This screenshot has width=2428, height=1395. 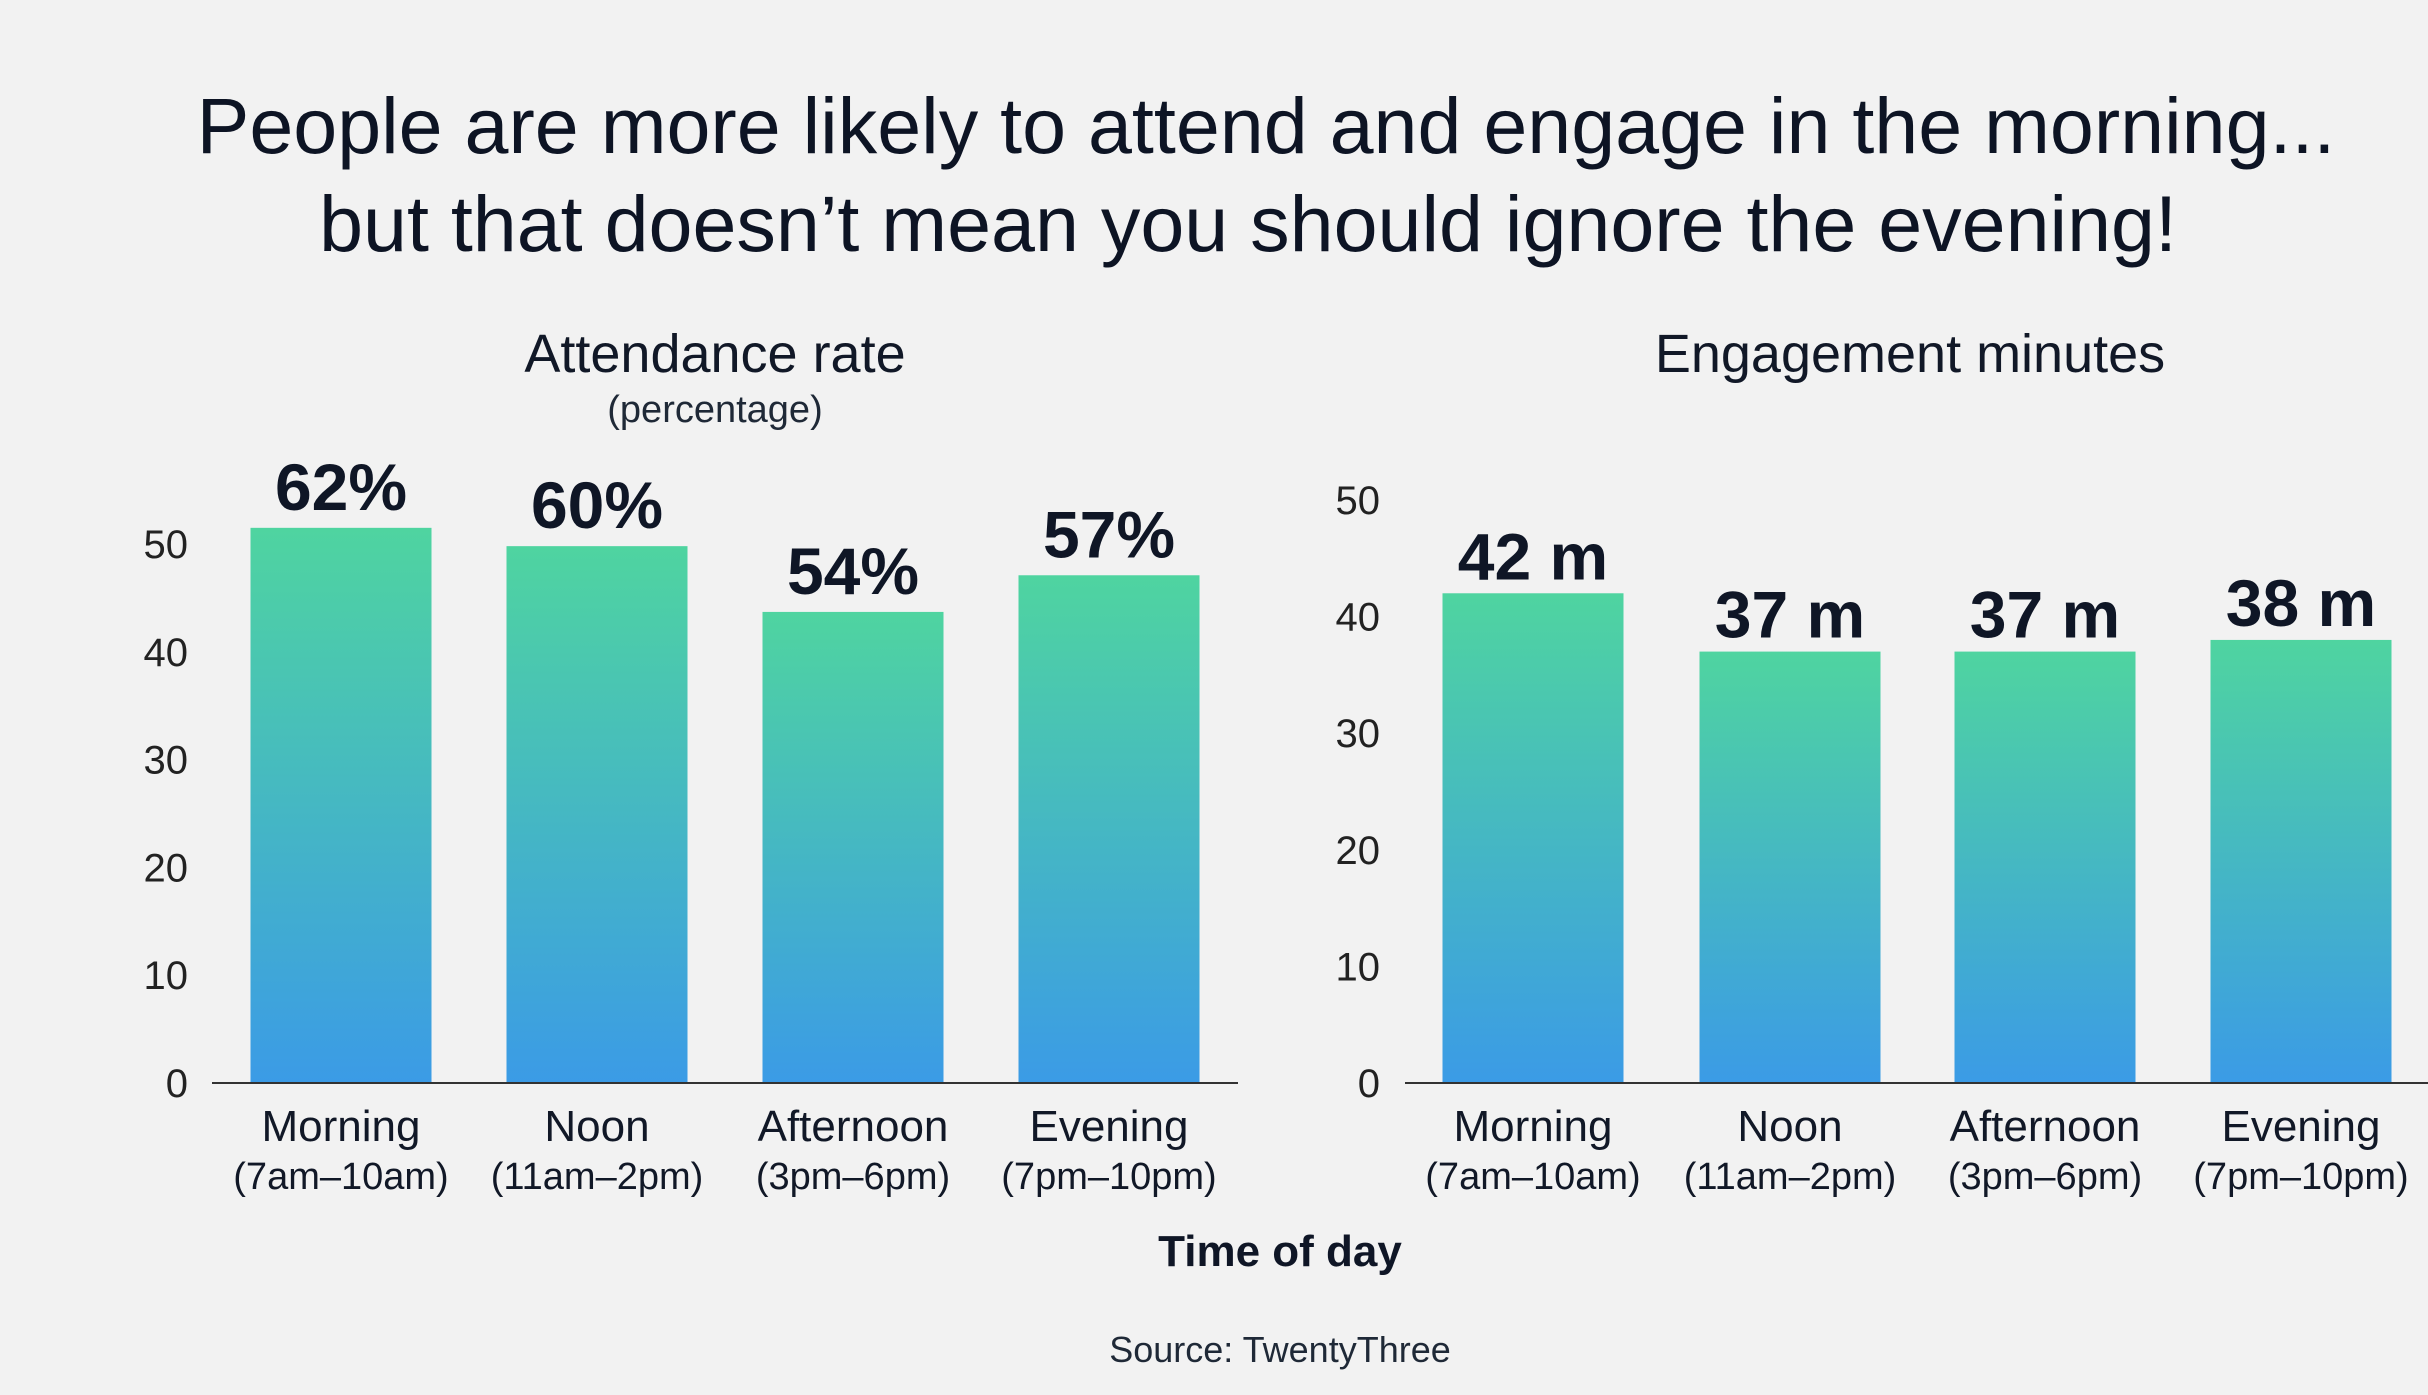 What do you see at coordinates (166, 976) in the screenshot?
I see `attendance-y-tick-10: 10` at bounding box center [166, 976].